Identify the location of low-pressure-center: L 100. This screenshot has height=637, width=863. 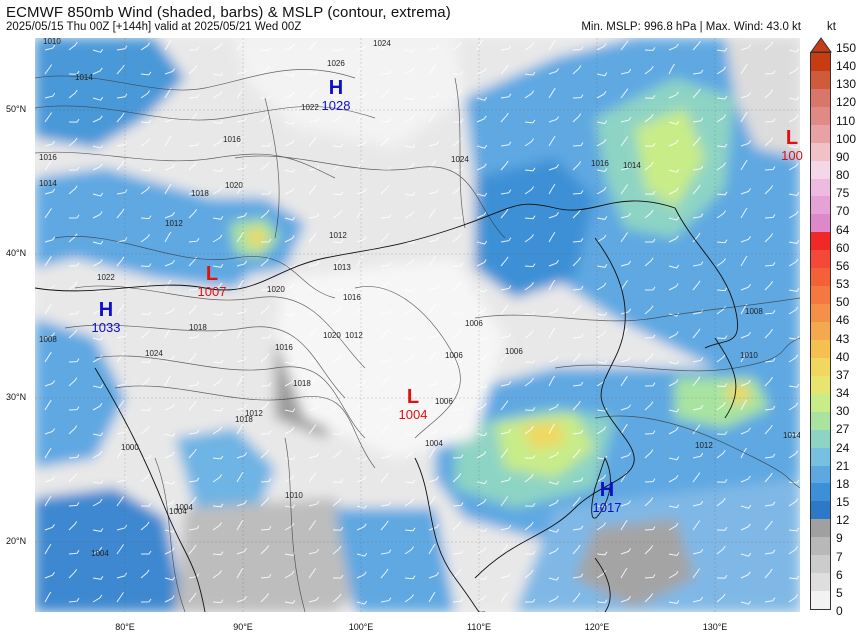
(792, 145).